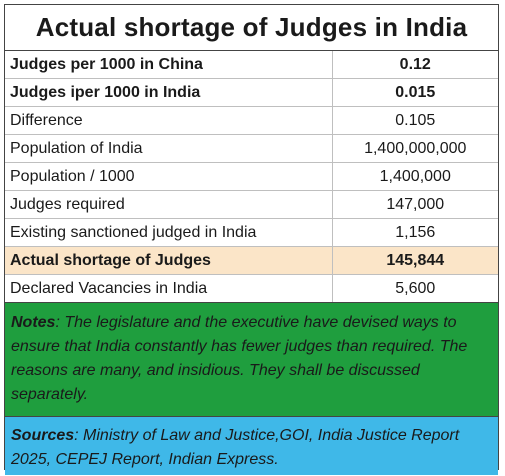 The image size is (505, 476). What do you see at coordinates (169, 92) in the screenshot?
I see `row-label: Judges iper 1000 in India` at bounding box center [169, 92].